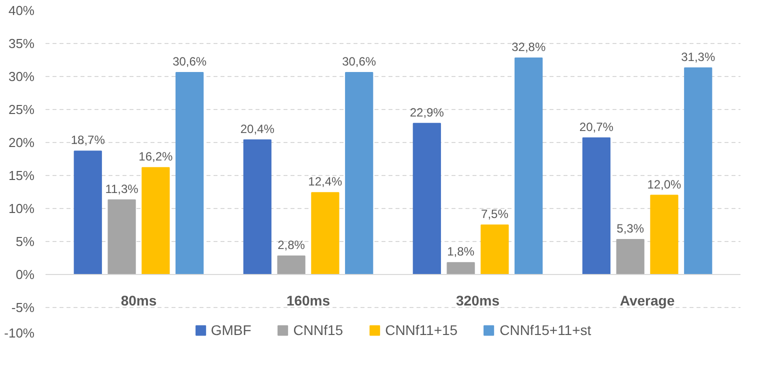 This screenshot has width=757, height=368. What do you see at coordinates (21, 76) in the screenshot?
I see `y-tick-label: 30%` at bounding box center [21, 76].